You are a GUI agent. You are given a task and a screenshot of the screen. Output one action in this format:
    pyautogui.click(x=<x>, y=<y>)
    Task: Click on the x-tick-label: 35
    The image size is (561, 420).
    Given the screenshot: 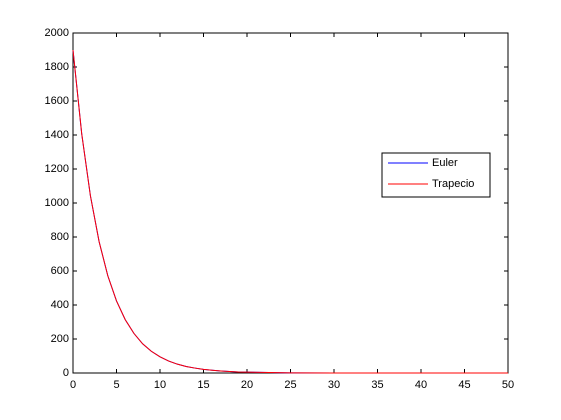 What is the action you would take?
    pyautogui.click(x=377, y=385)
    